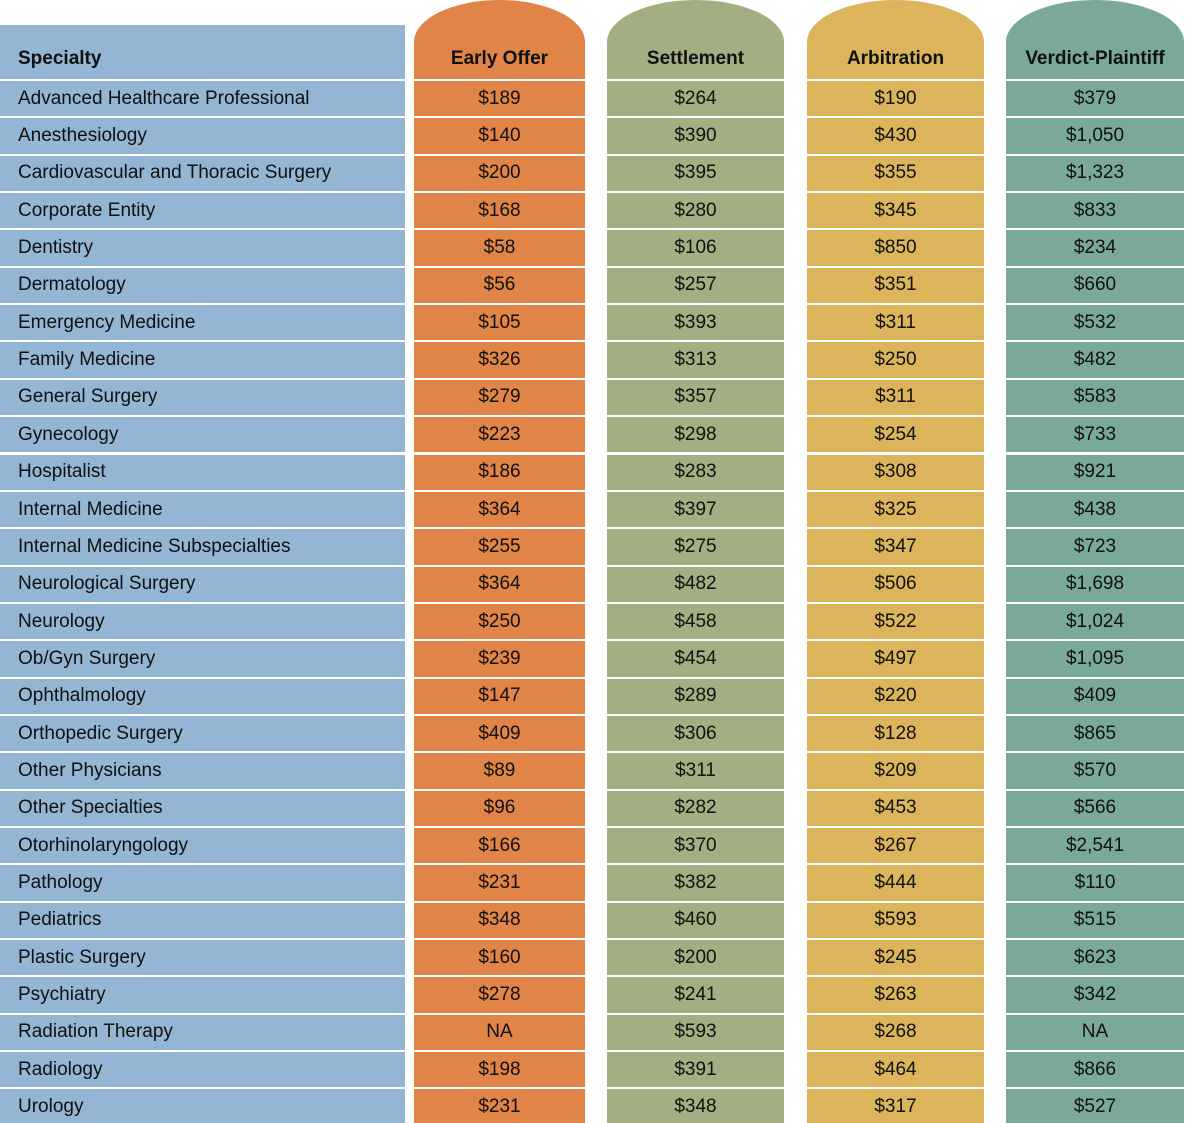  What do you see at coordinates (695, 995) in the screenshot?
I see `table-cell: $241` at bounding box center [695, 995].